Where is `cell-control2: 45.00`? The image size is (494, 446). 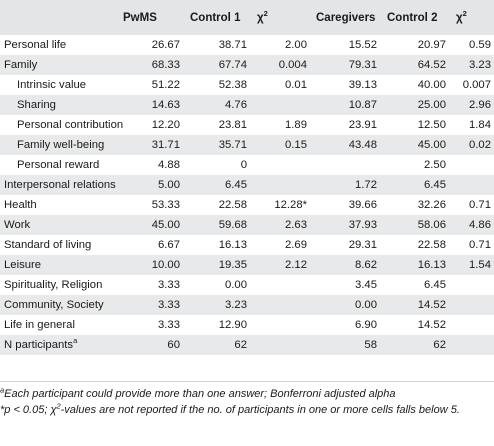 cell-control2: 45.00 is located at coordinates (431, 145).